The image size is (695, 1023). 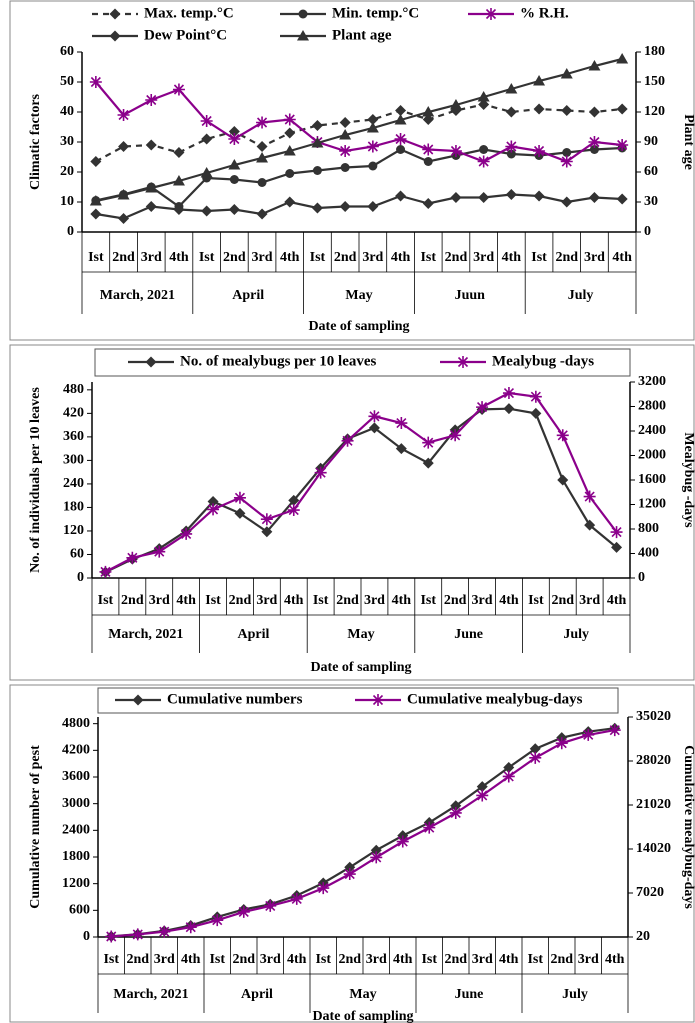 What do you see at coordinates (76, 750) in the screenshot?
I see `y-tick-label: 4200` at bounding box center [76, 750].